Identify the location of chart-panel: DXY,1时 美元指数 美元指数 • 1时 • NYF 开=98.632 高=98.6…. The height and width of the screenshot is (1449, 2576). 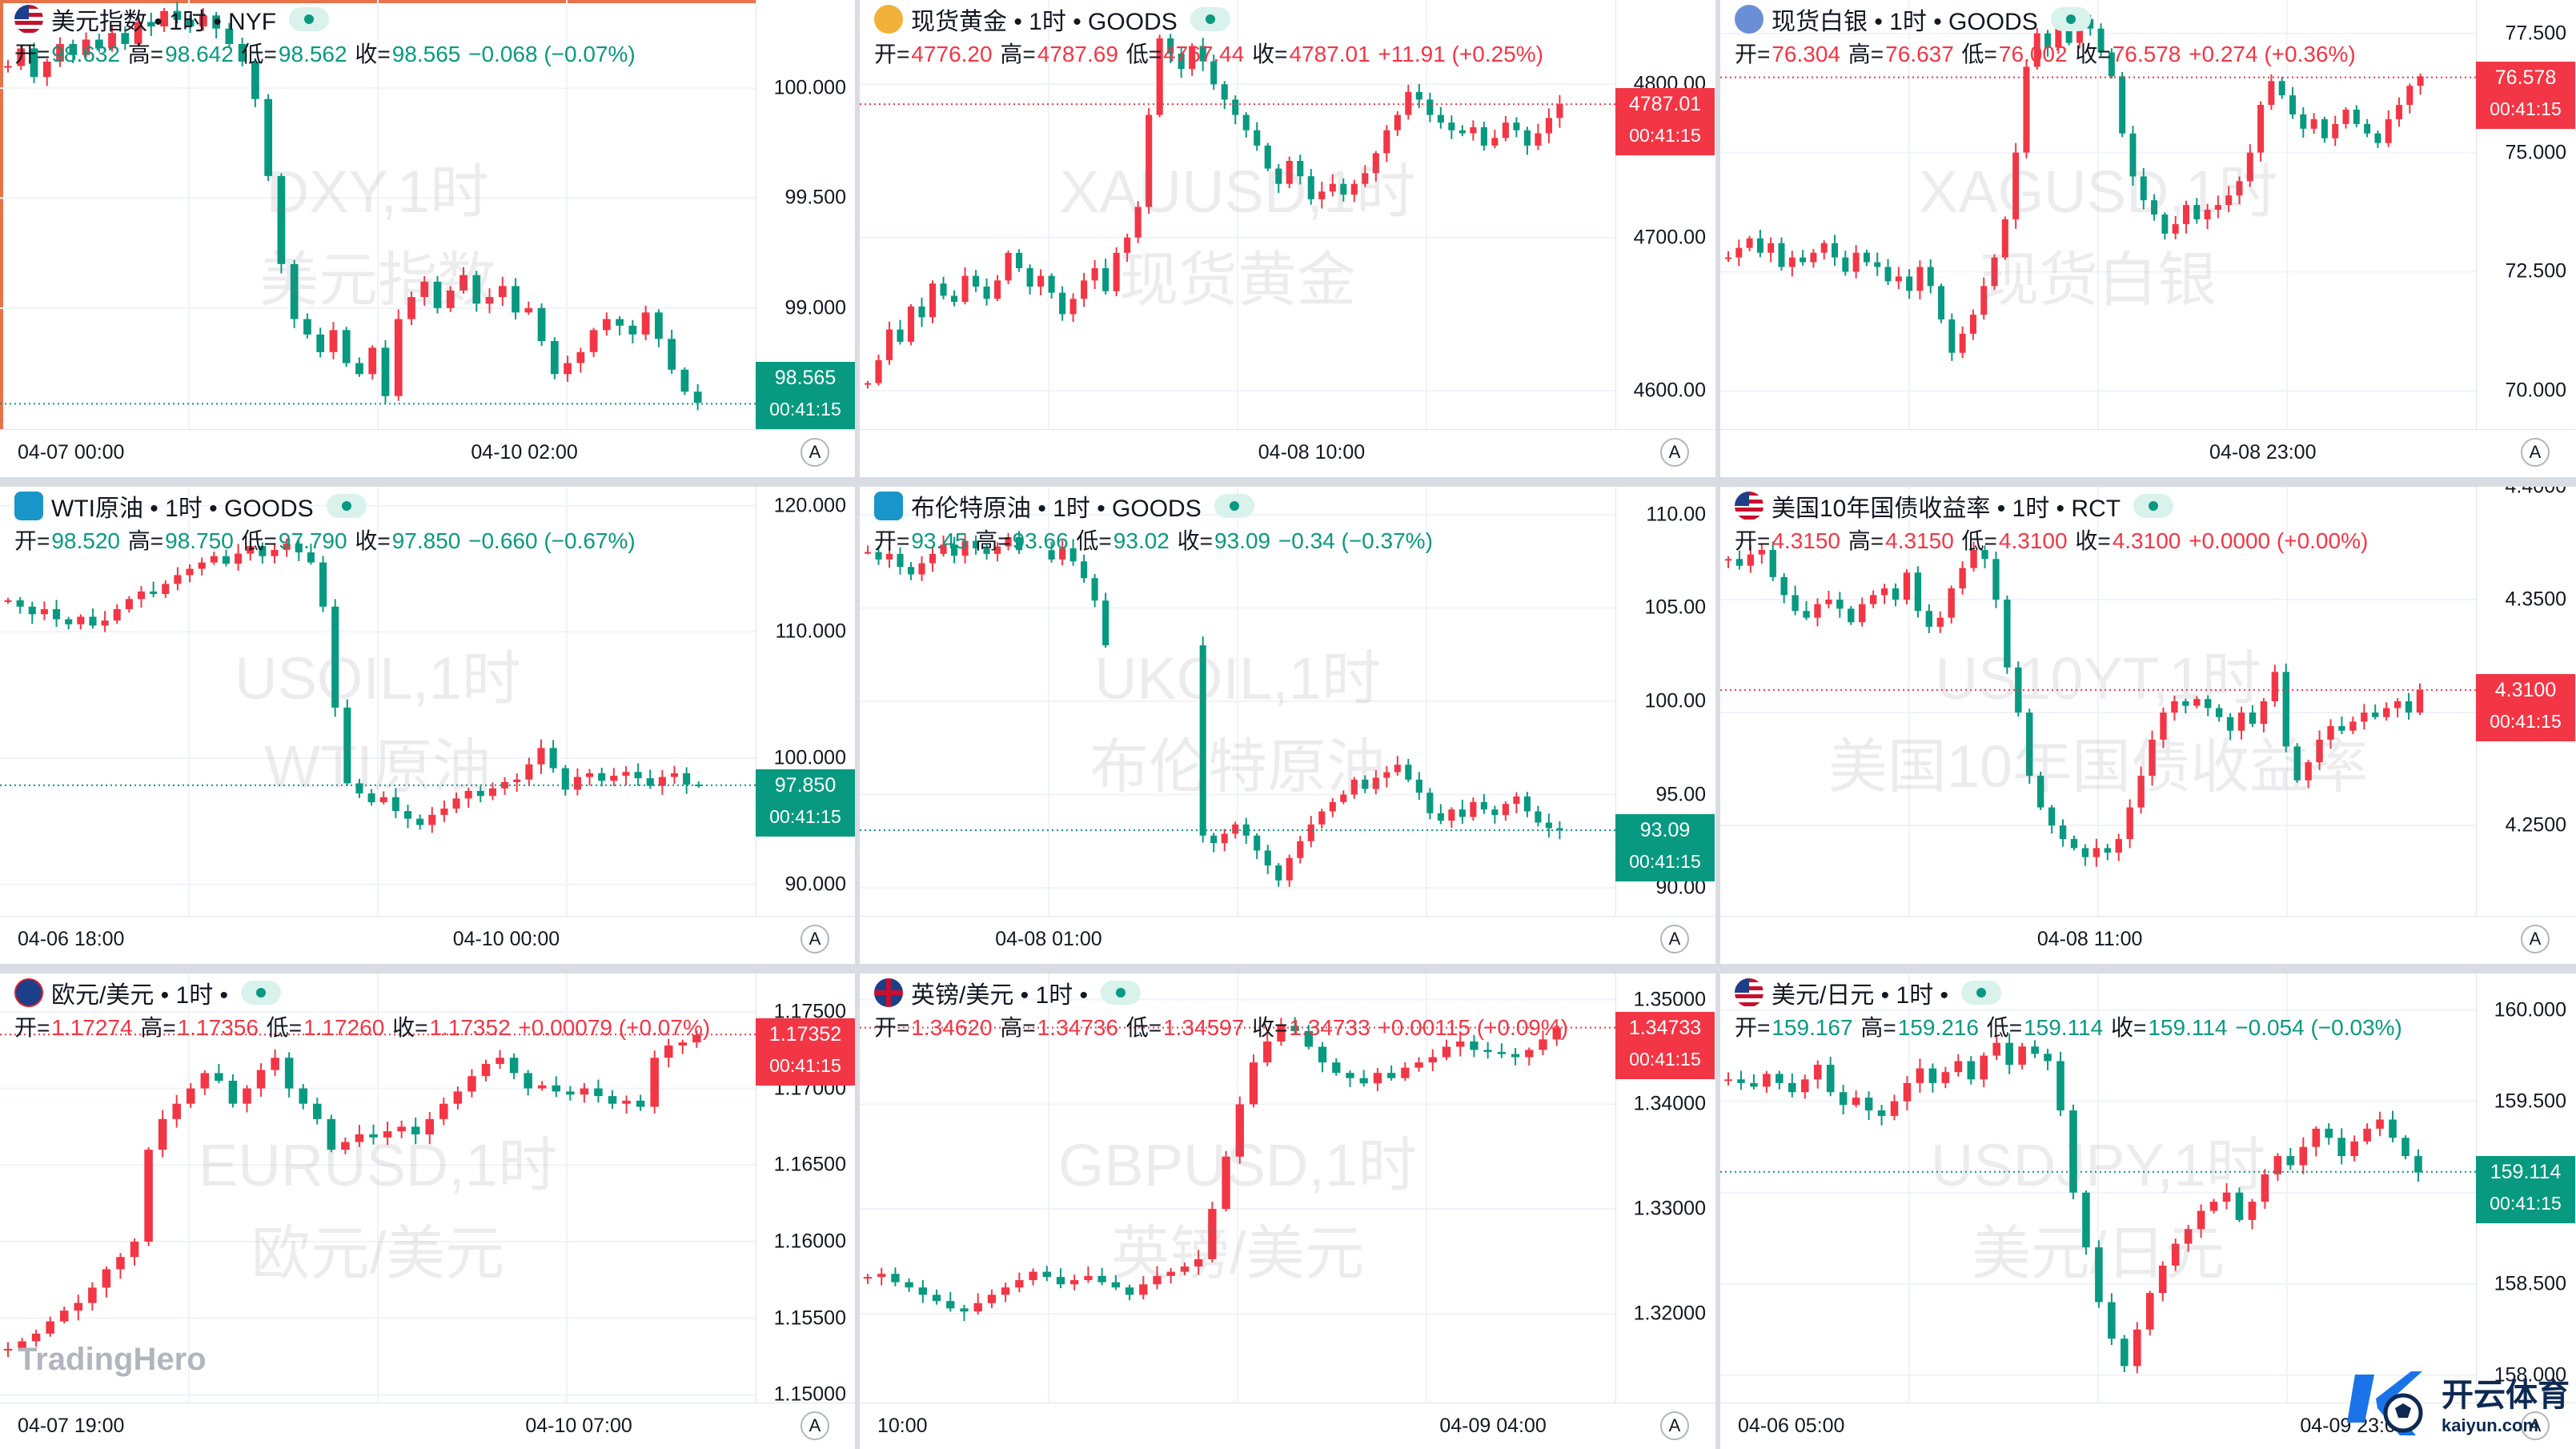
(427, 238).